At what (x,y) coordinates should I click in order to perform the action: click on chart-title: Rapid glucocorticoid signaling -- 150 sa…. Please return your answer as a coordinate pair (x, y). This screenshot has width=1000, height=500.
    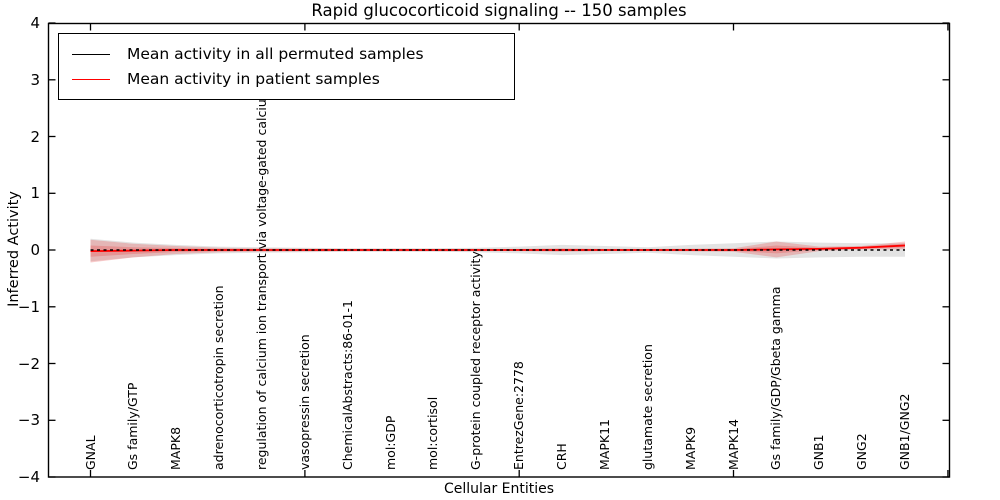
    Looking at the image, I should click on (499, 10).